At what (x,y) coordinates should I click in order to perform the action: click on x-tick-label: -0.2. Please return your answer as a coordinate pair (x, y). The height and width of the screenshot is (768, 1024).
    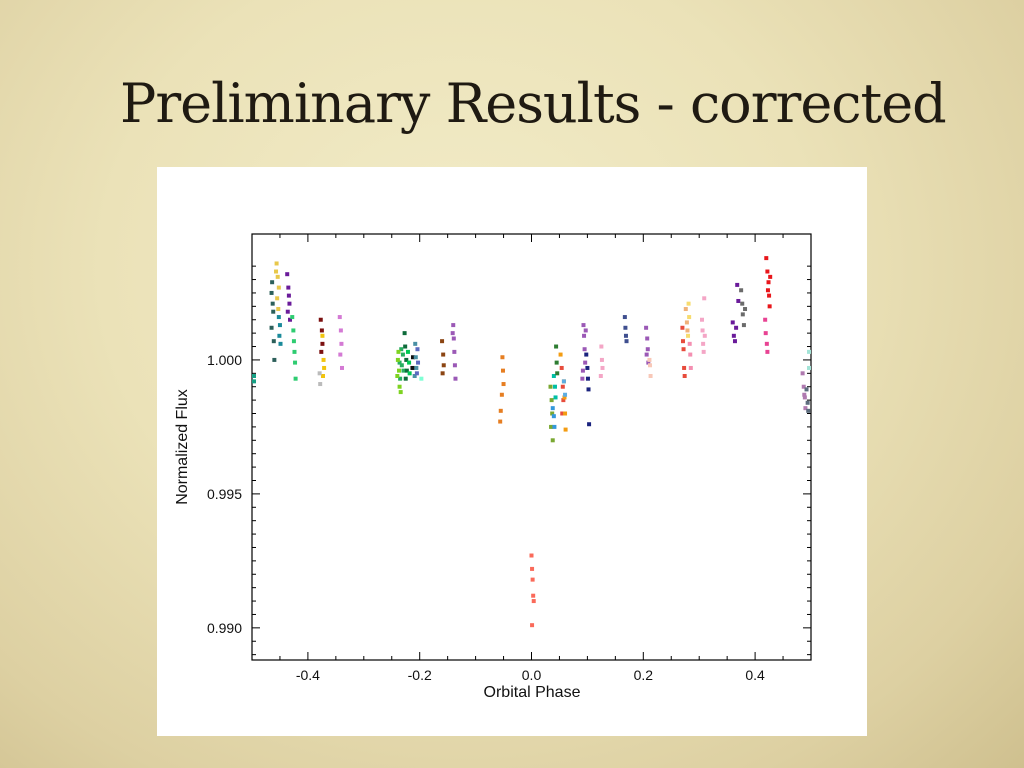
    Looking at the image, I should click on (420, 675).